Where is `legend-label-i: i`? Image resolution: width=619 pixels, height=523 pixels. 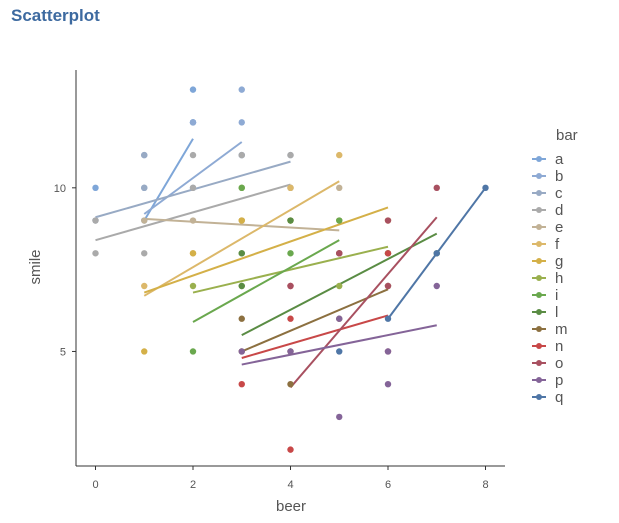
legend-label-i: i is located at coordinates (556, 295).